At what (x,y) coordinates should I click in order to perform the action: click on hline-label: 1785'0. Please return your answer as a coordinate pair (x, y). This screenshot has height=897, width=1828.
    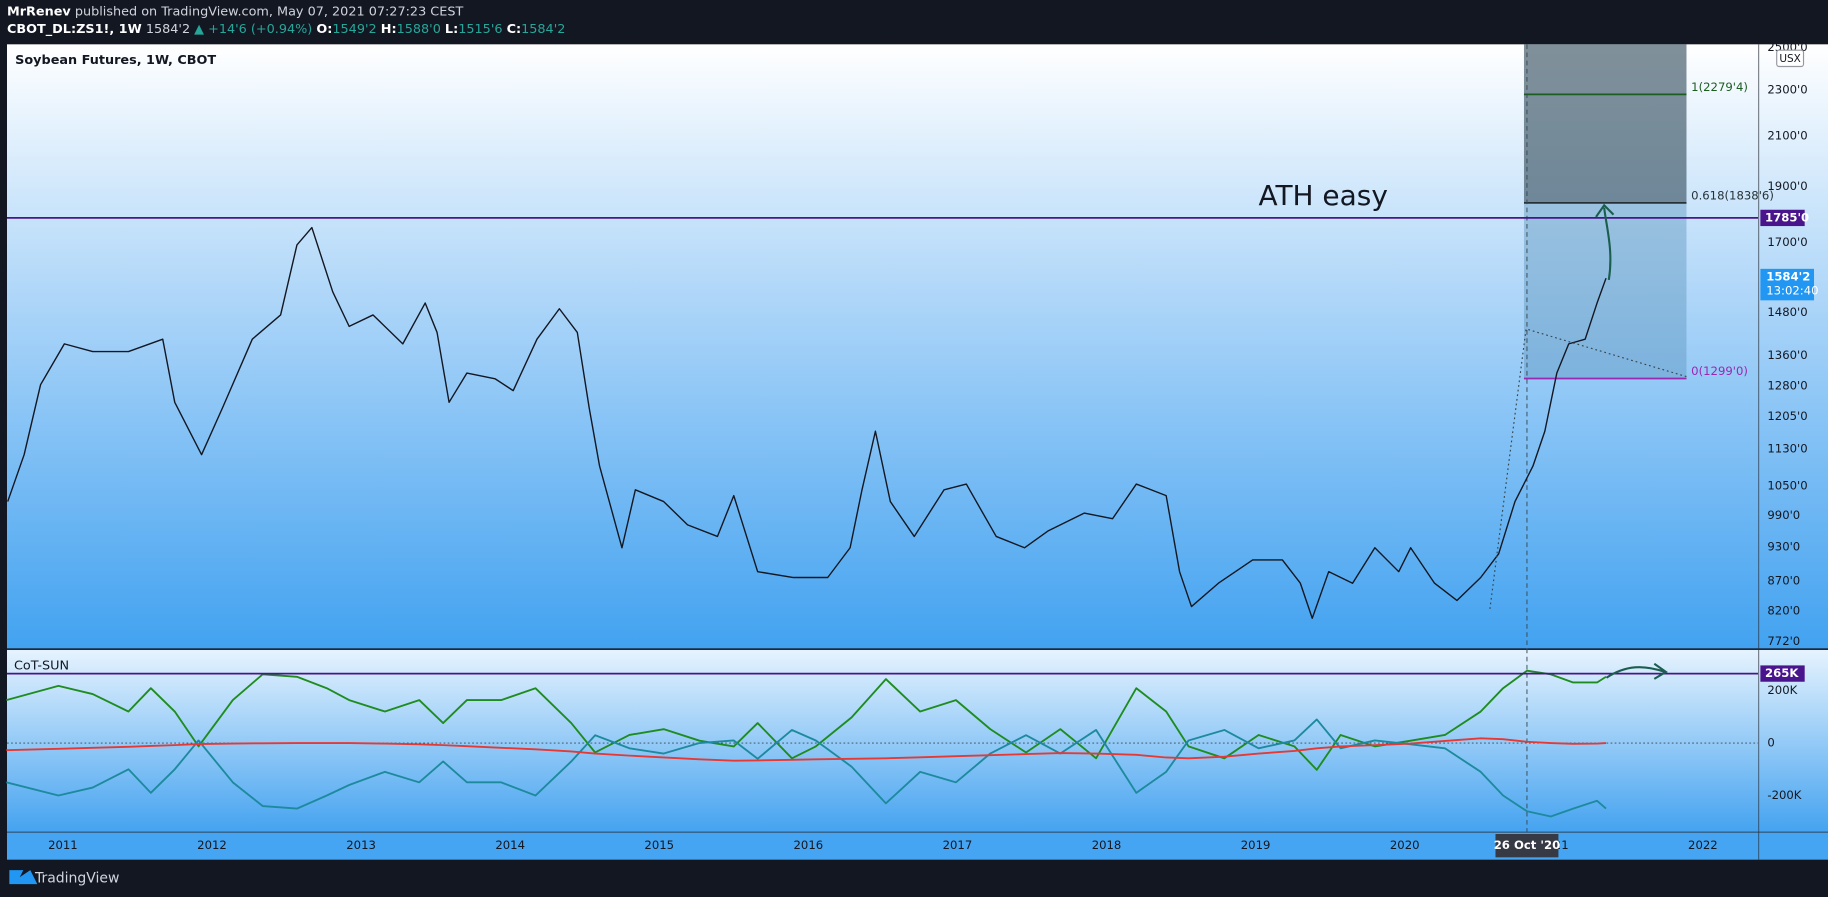
    Looking at the image, I should click on (1787, 217).